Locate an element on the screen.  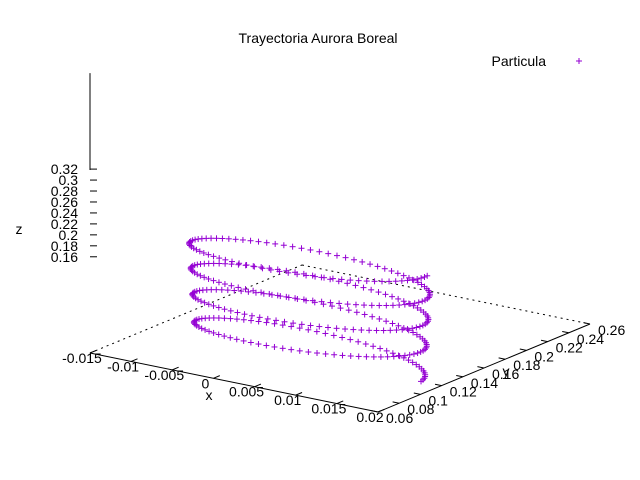
y-tick-label: 0.22 is located at coordinates (569, 348).